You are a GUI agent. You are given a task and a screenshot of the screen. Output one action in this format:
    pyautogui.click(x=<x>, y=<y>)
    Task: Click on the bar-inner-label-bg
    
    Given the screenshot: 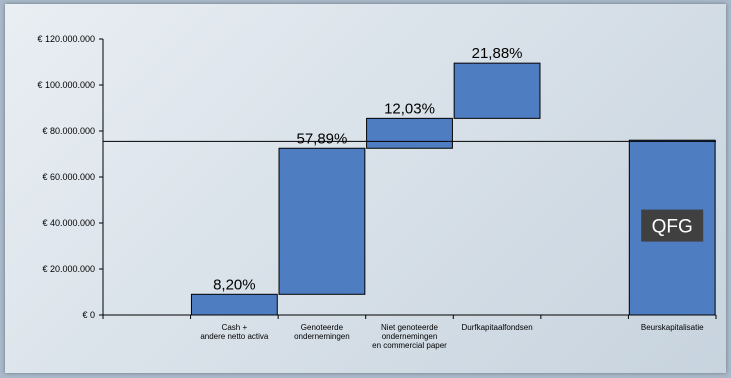 What is the action you would take?
    pyautogui.click(x=672, y=225)
    